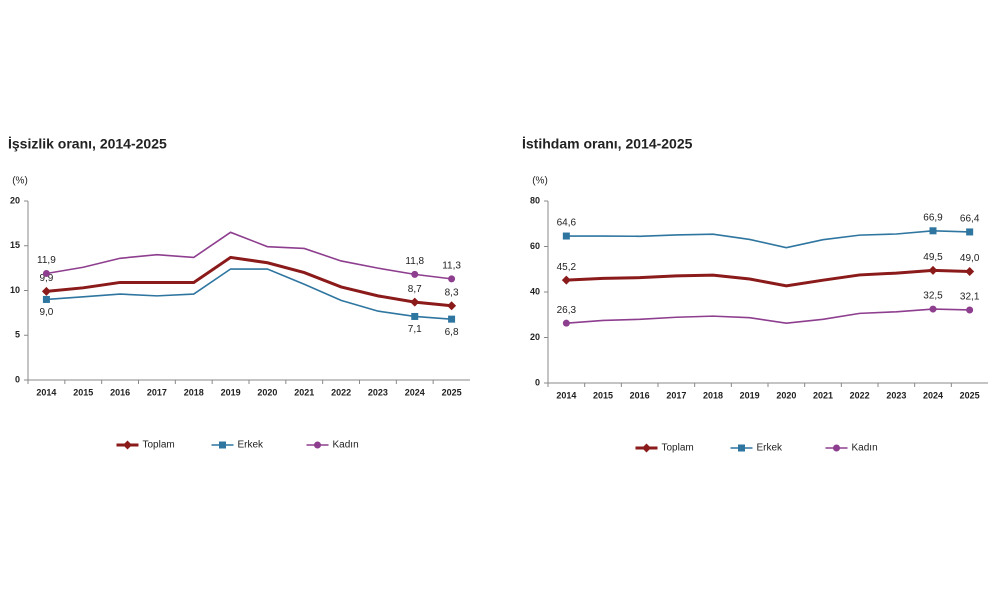 This screenshot has height=598, width=1000. What do you see at coordinates (567, 267) in the screenshot?
I see `data-label: 45,2` at bounding box center [567, 267].